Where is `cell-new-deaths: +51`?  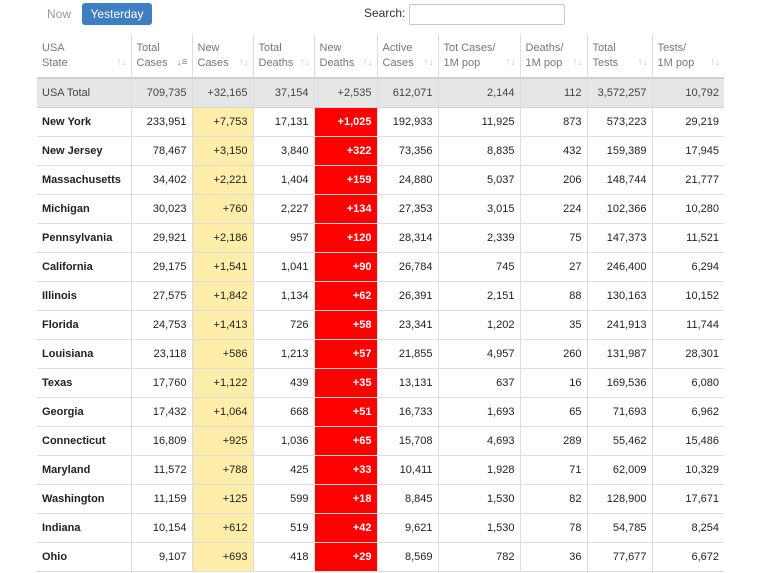
cell-new-deaths: +51 is located at coordinates (345, 412).